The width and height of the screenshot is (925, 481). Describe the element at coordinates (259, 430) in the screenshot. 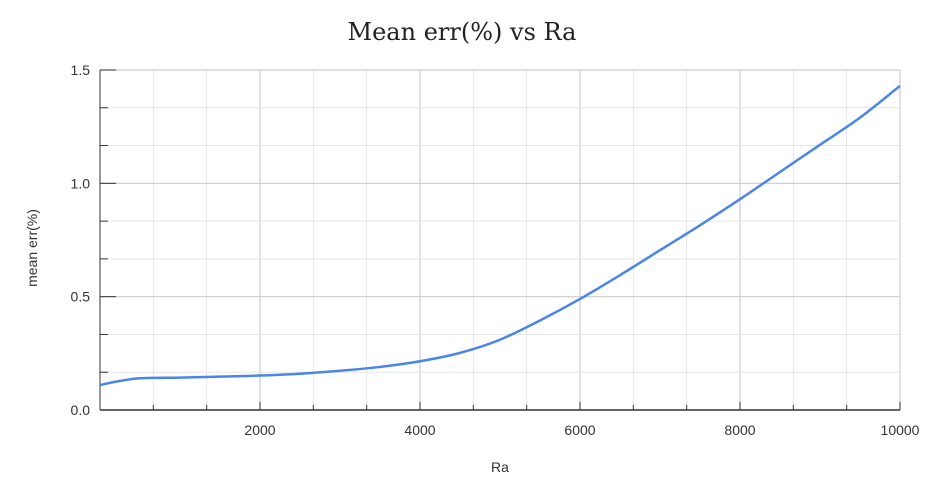

I see `x-tick-label: 2000` at that location.